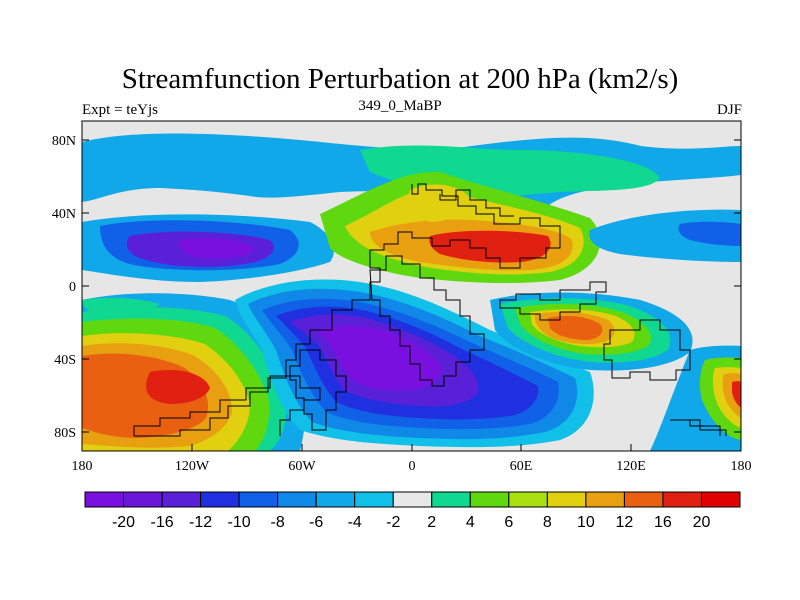 Image resolution: width=800 pixels, height=600 pixels. I want to click on season-label: DJF, so click(729, 110).